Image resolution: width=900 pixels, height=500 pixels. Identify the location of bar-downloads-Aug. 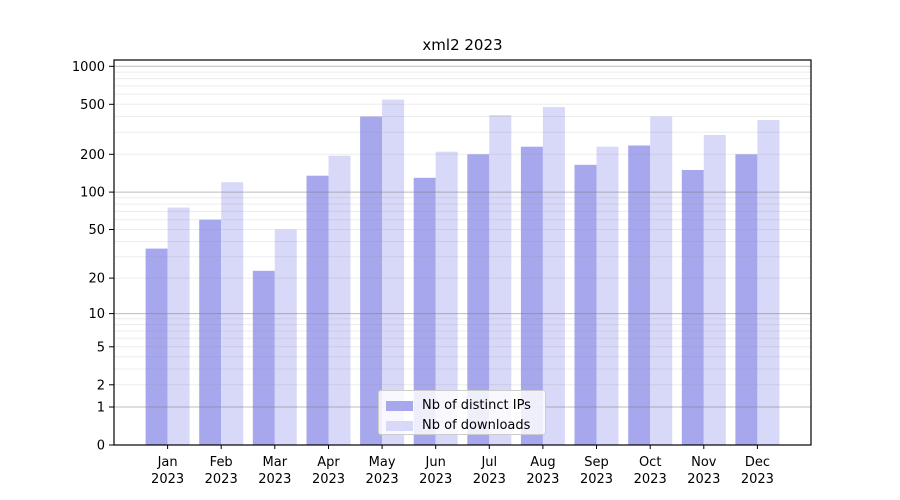
(553, 276).